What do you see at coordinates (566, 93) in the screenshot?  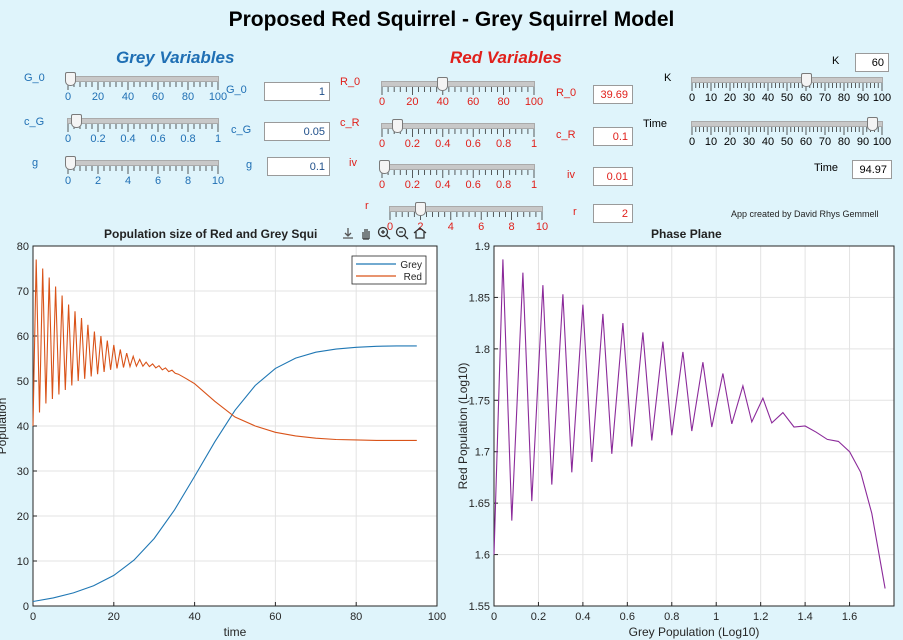 I see `R_0-box-label: R_0` at bounding box center [566, 93].